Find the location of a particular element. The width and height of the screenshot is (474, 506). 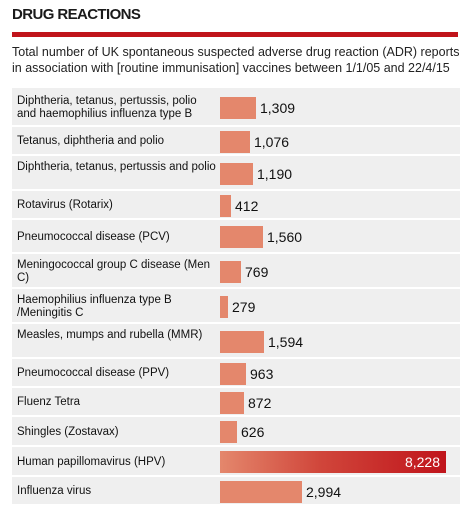

bar-row: Pneumococcal disease (PPV) 963 is located at coordinates (236, 373).